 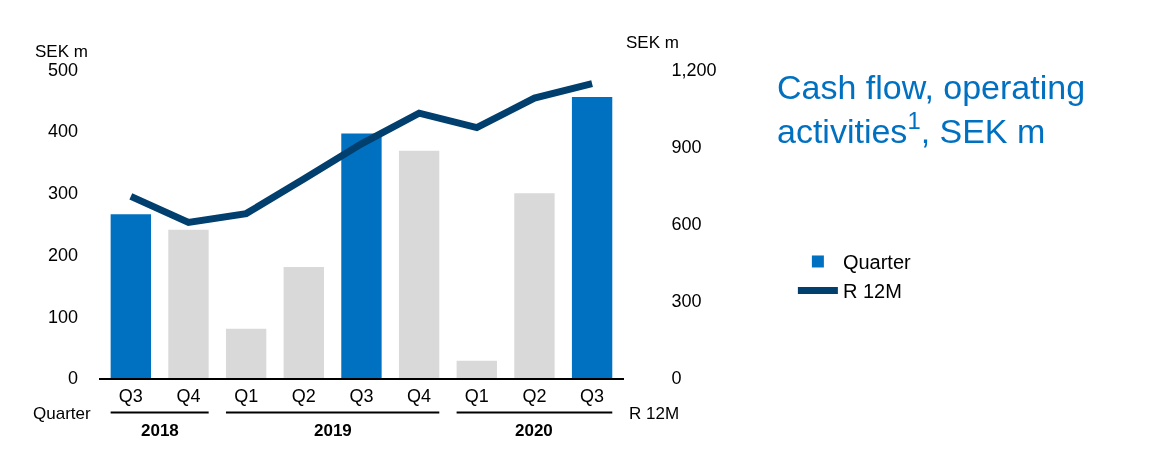 I want to click on text: Quarter, so click(x=62, y=413).